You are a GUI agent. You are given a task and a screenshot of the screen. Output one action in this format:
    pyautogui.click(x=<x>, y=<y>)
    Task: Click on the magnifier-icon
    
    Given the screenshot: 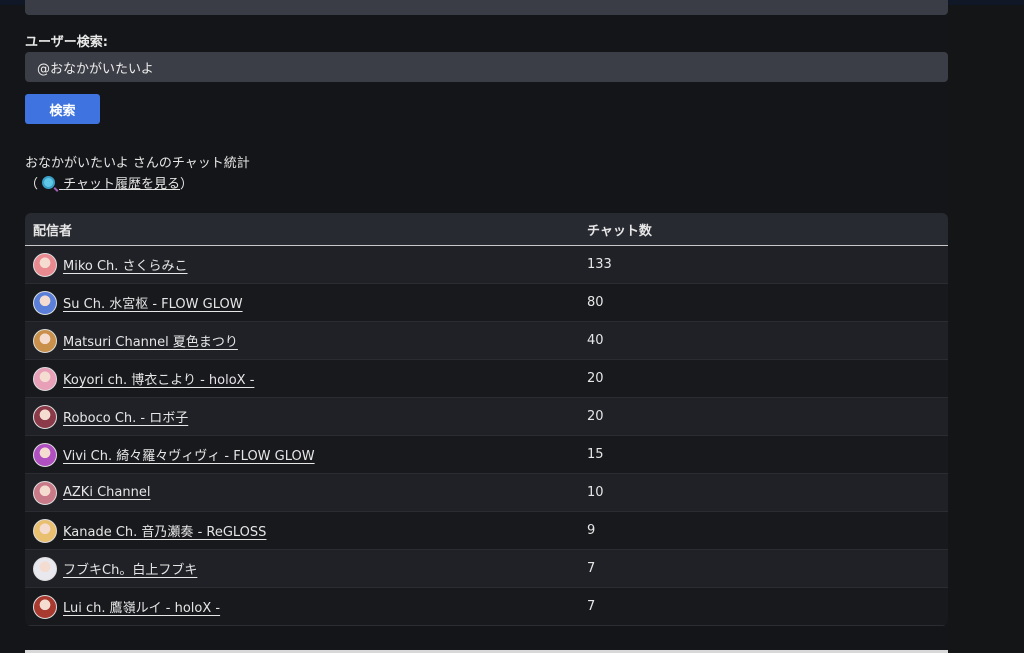 What is the action you would take?
    pyautogui.click(x=49, y=182)
    